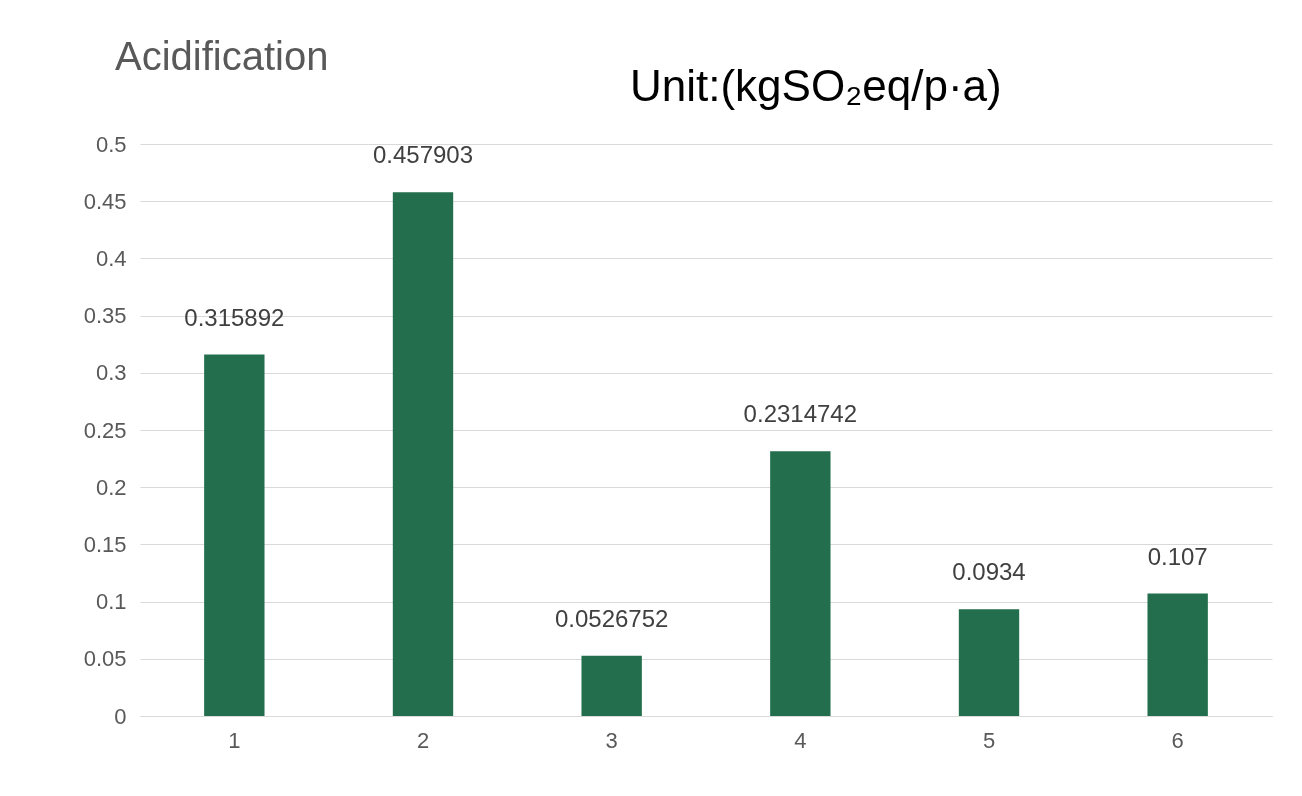 The width and height of the screenshot is (1302, 796). Describe the element at coordinates (105, 430) in the screenshot. I see `y-tick-label: 0.25` at that location.